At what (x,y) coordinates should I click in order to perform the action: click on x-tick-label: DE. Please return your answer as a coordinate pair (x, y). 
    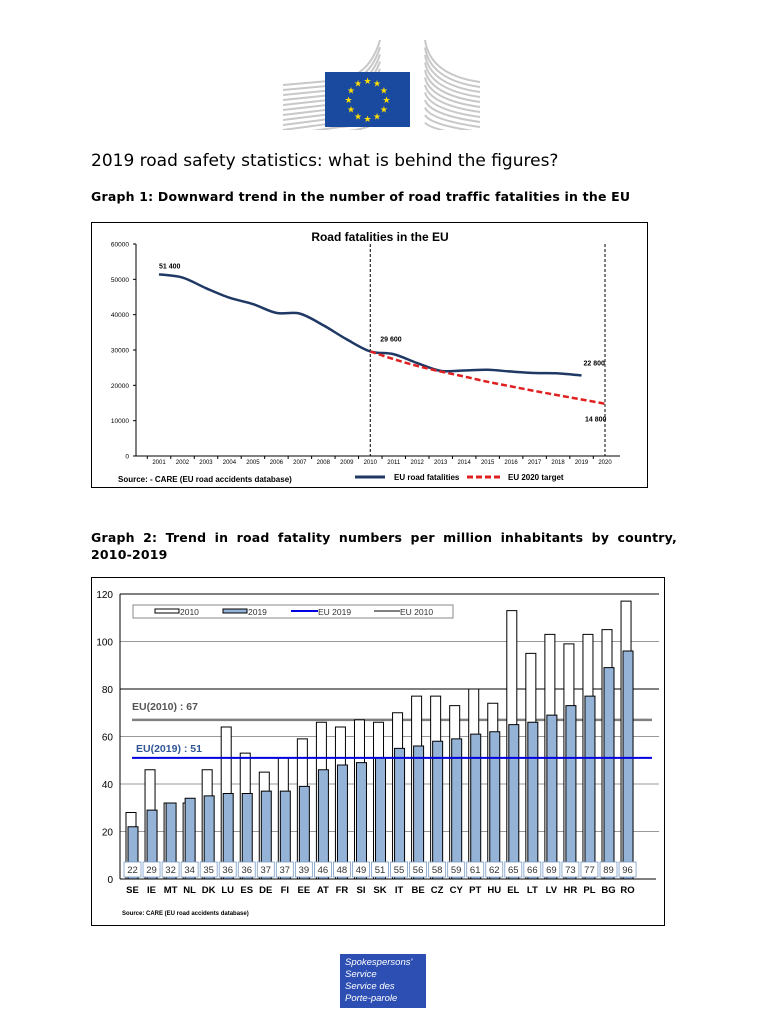
    Looking at the image, I should click on (265, 890).